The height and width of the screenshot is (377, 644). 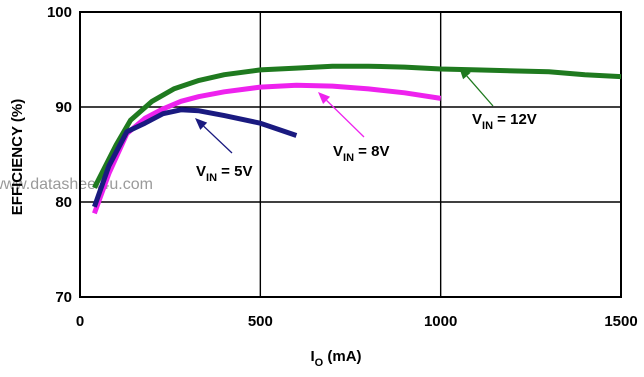 I want to click on series-label-text-5v: VIN = 5V, so click(x=224, y=173).